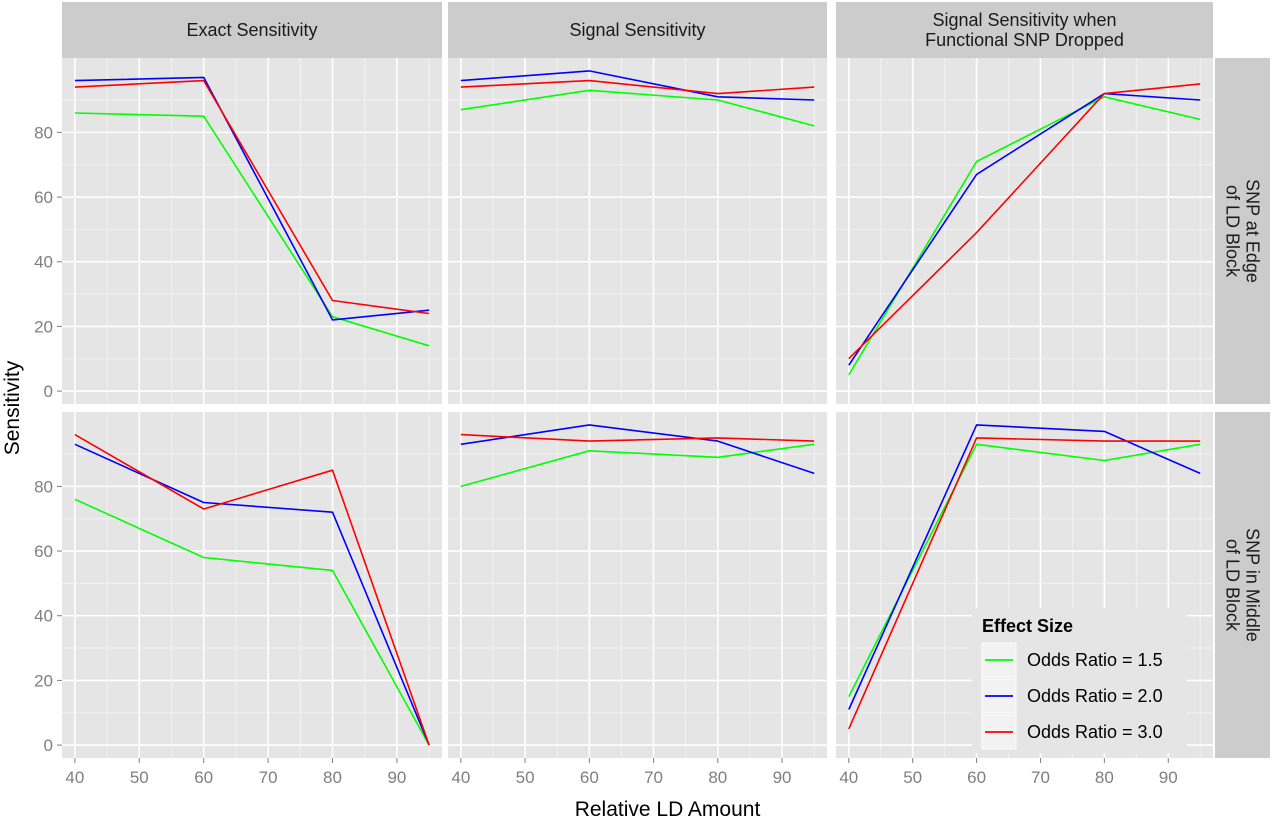 This screenshot has height=819, width=1272. Describe the element at coordinates (1027, 626) in the screenshot. I see `legend-title: Effect Size` at that location.